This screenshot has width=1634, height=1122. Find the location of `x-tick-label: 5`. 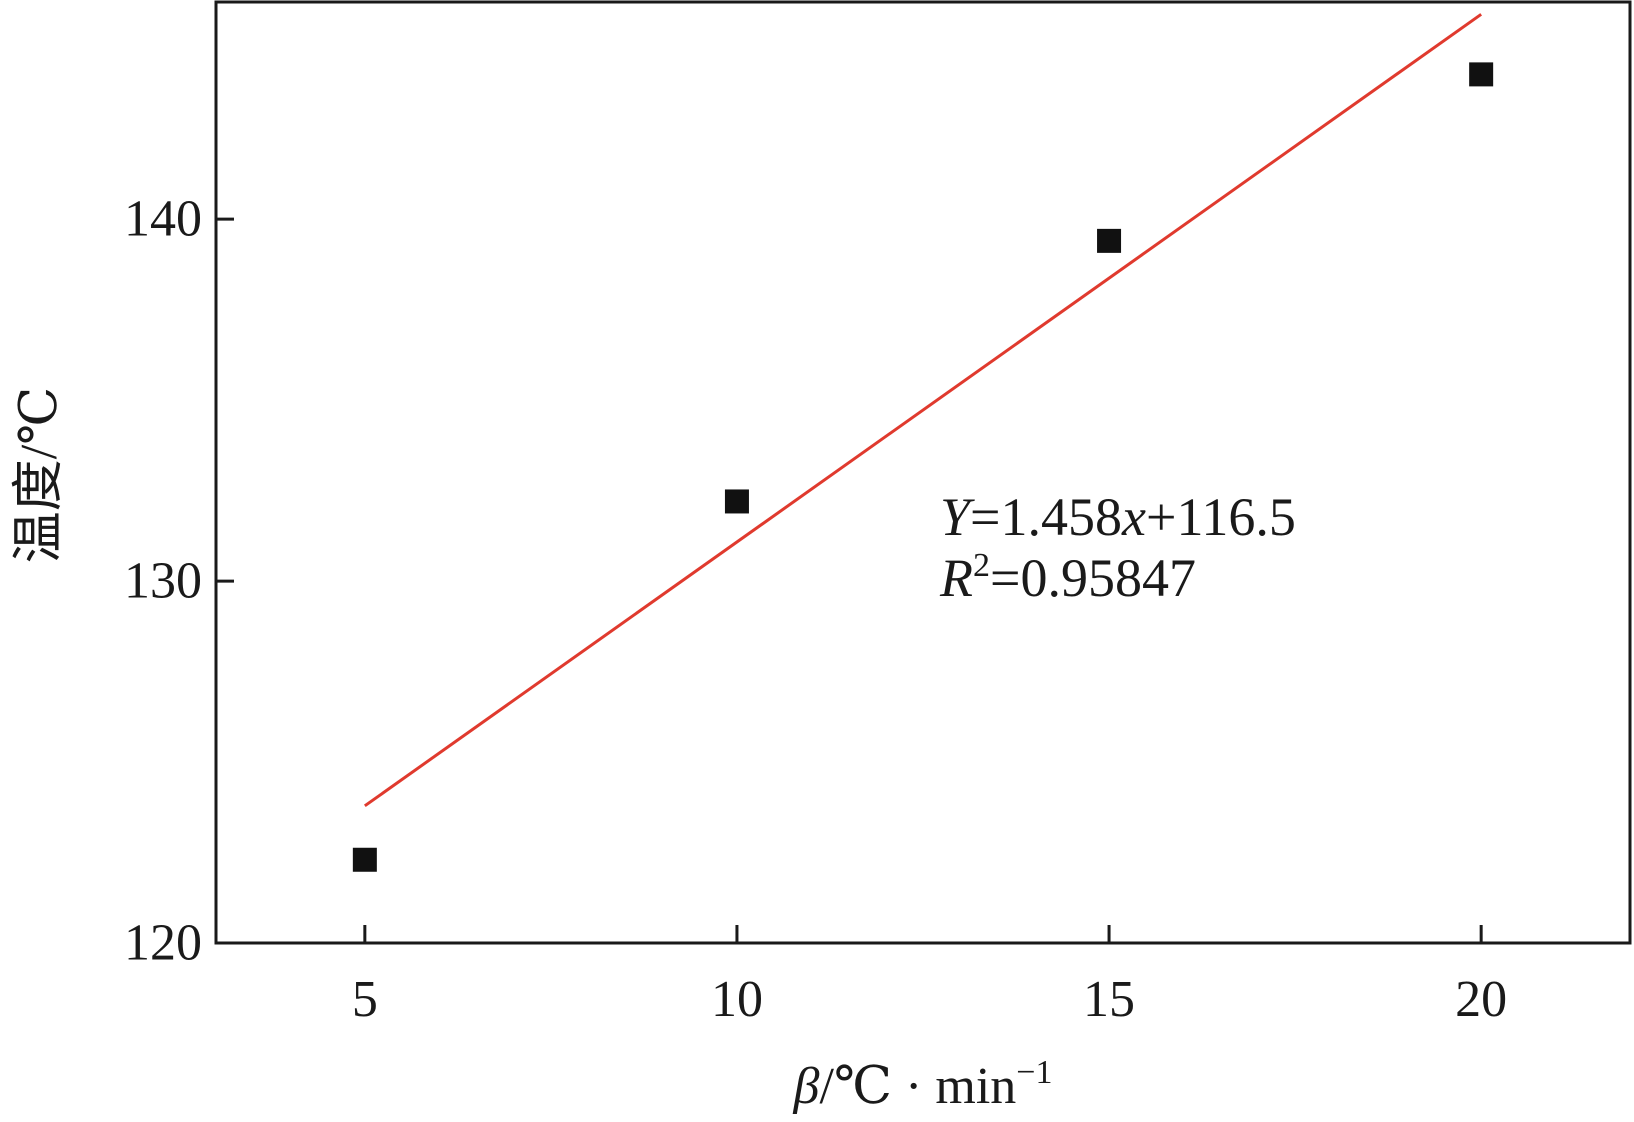

x-tick-label: 5 is located at coordinates (365, 999).